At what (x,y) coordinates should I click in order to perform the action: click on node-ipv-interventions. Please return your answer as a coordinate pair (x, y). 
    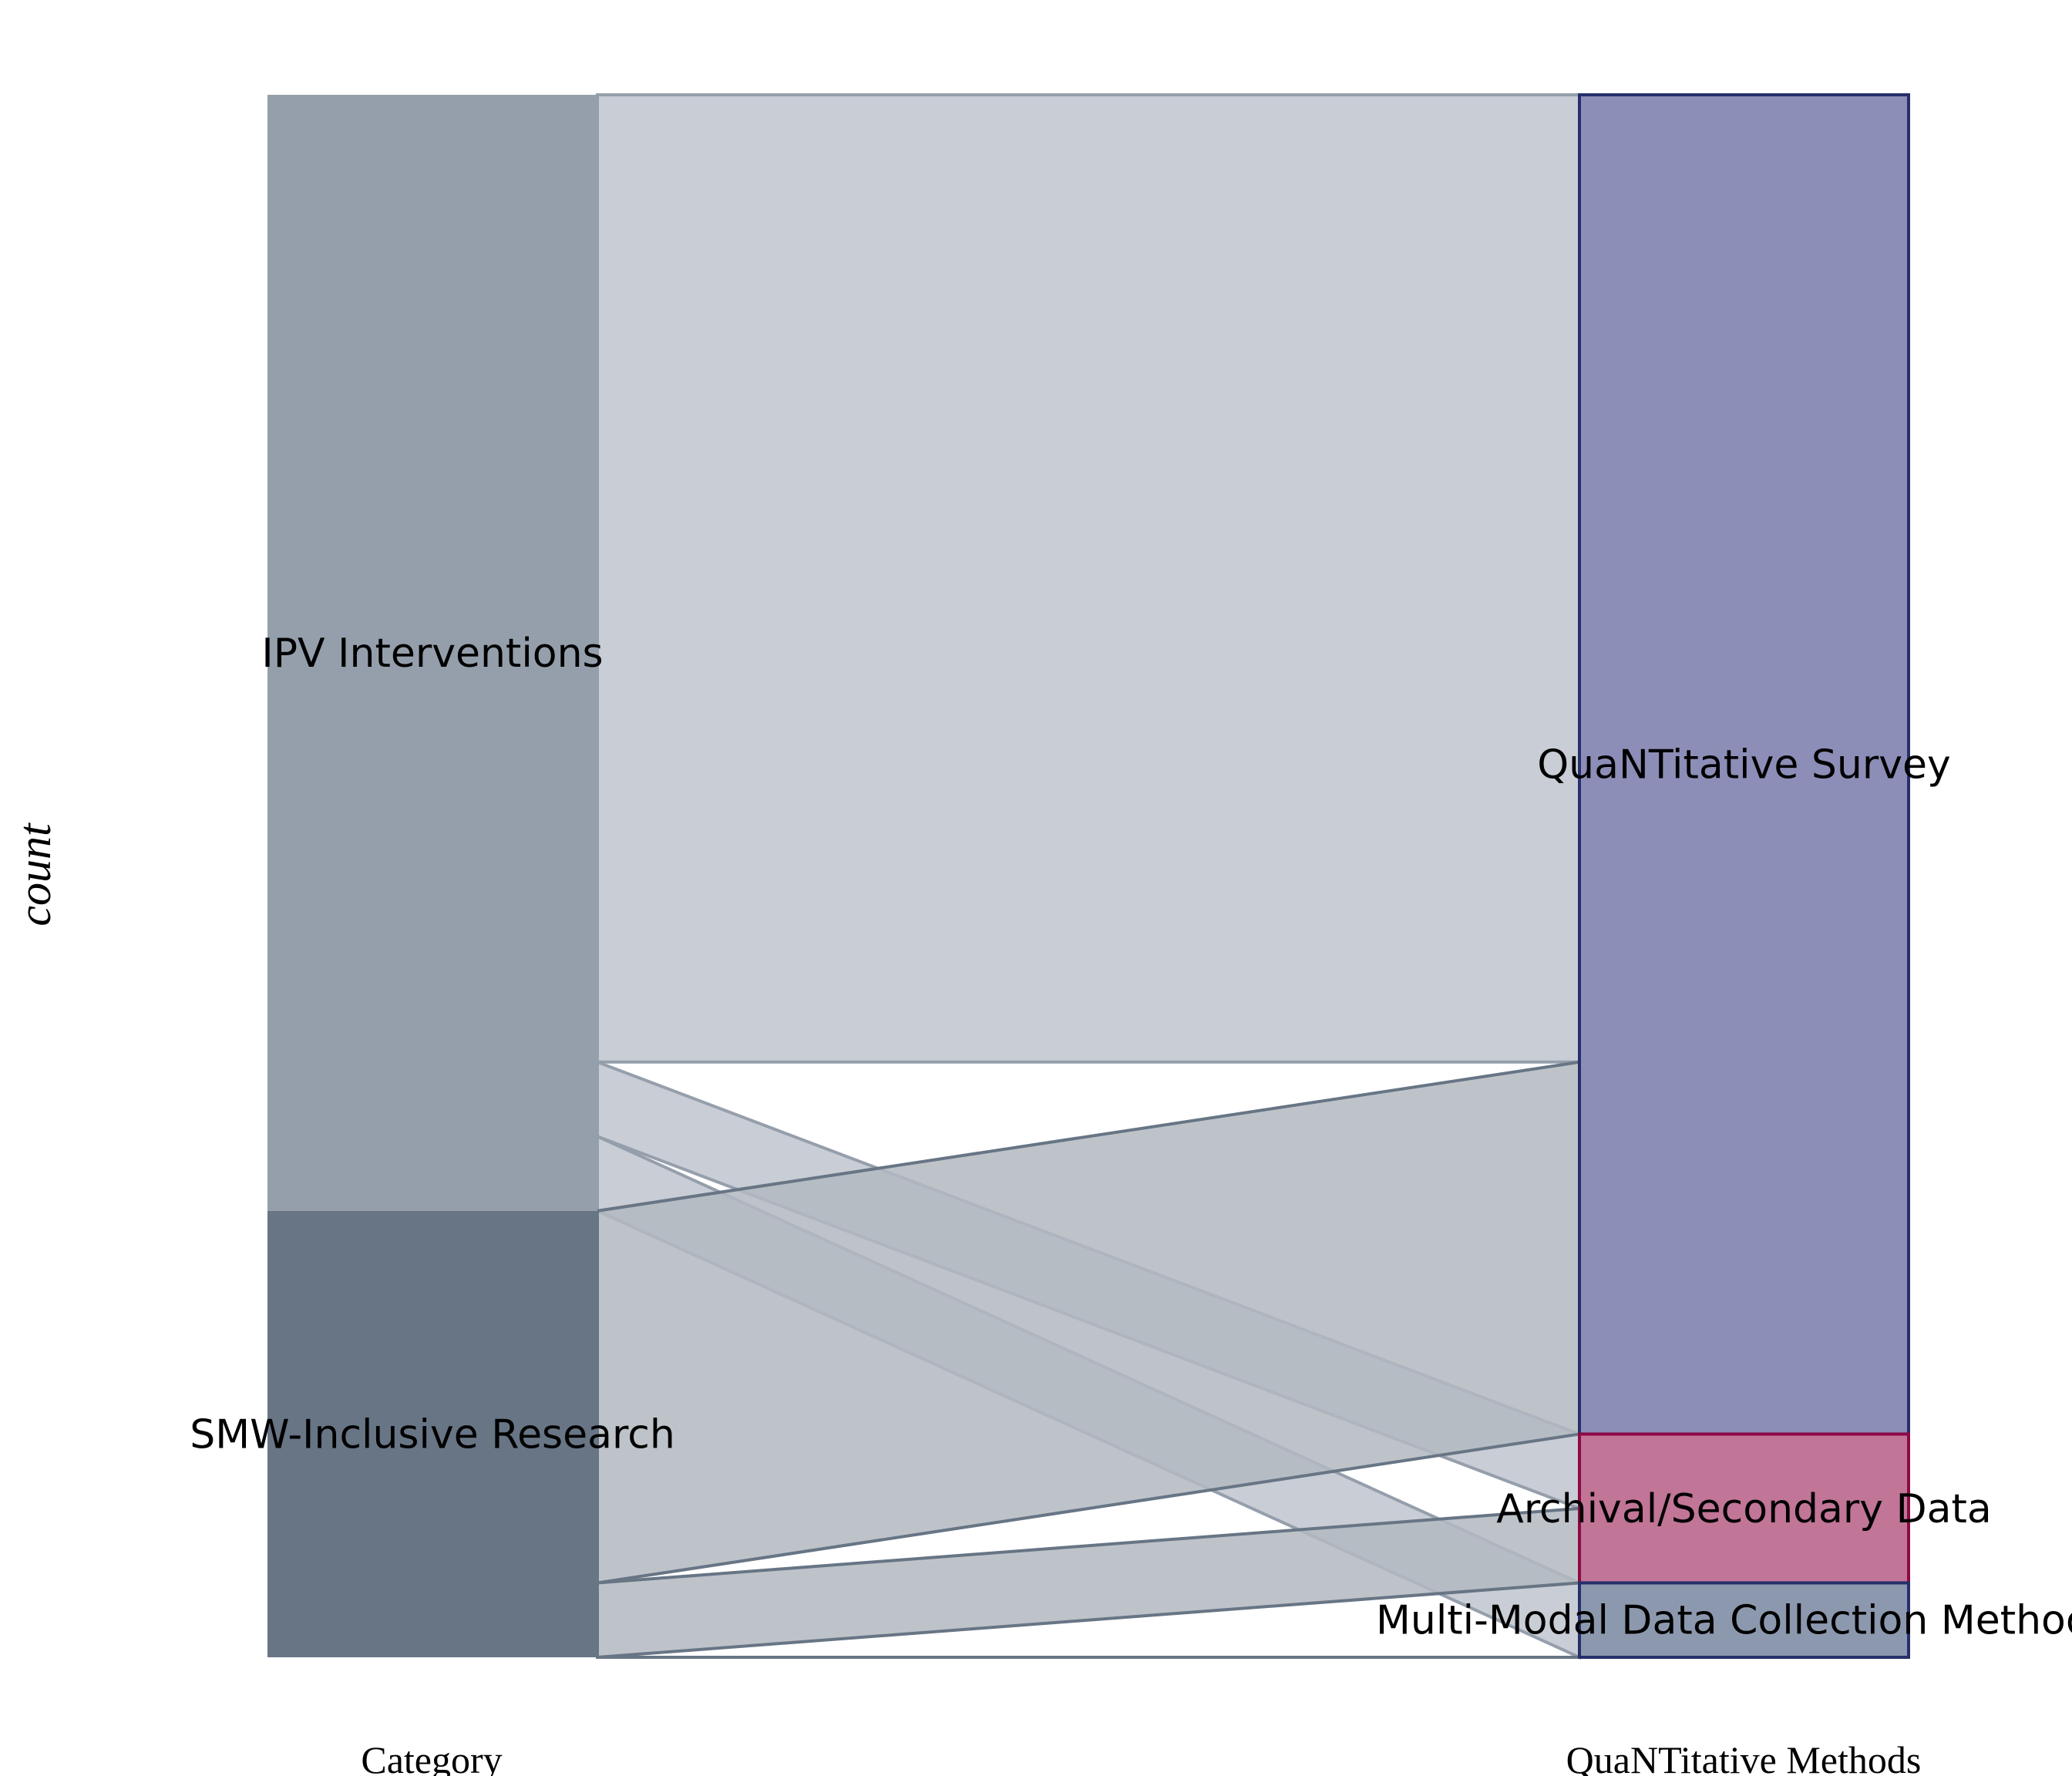
    Looking at the image, I should click on (432, 653).